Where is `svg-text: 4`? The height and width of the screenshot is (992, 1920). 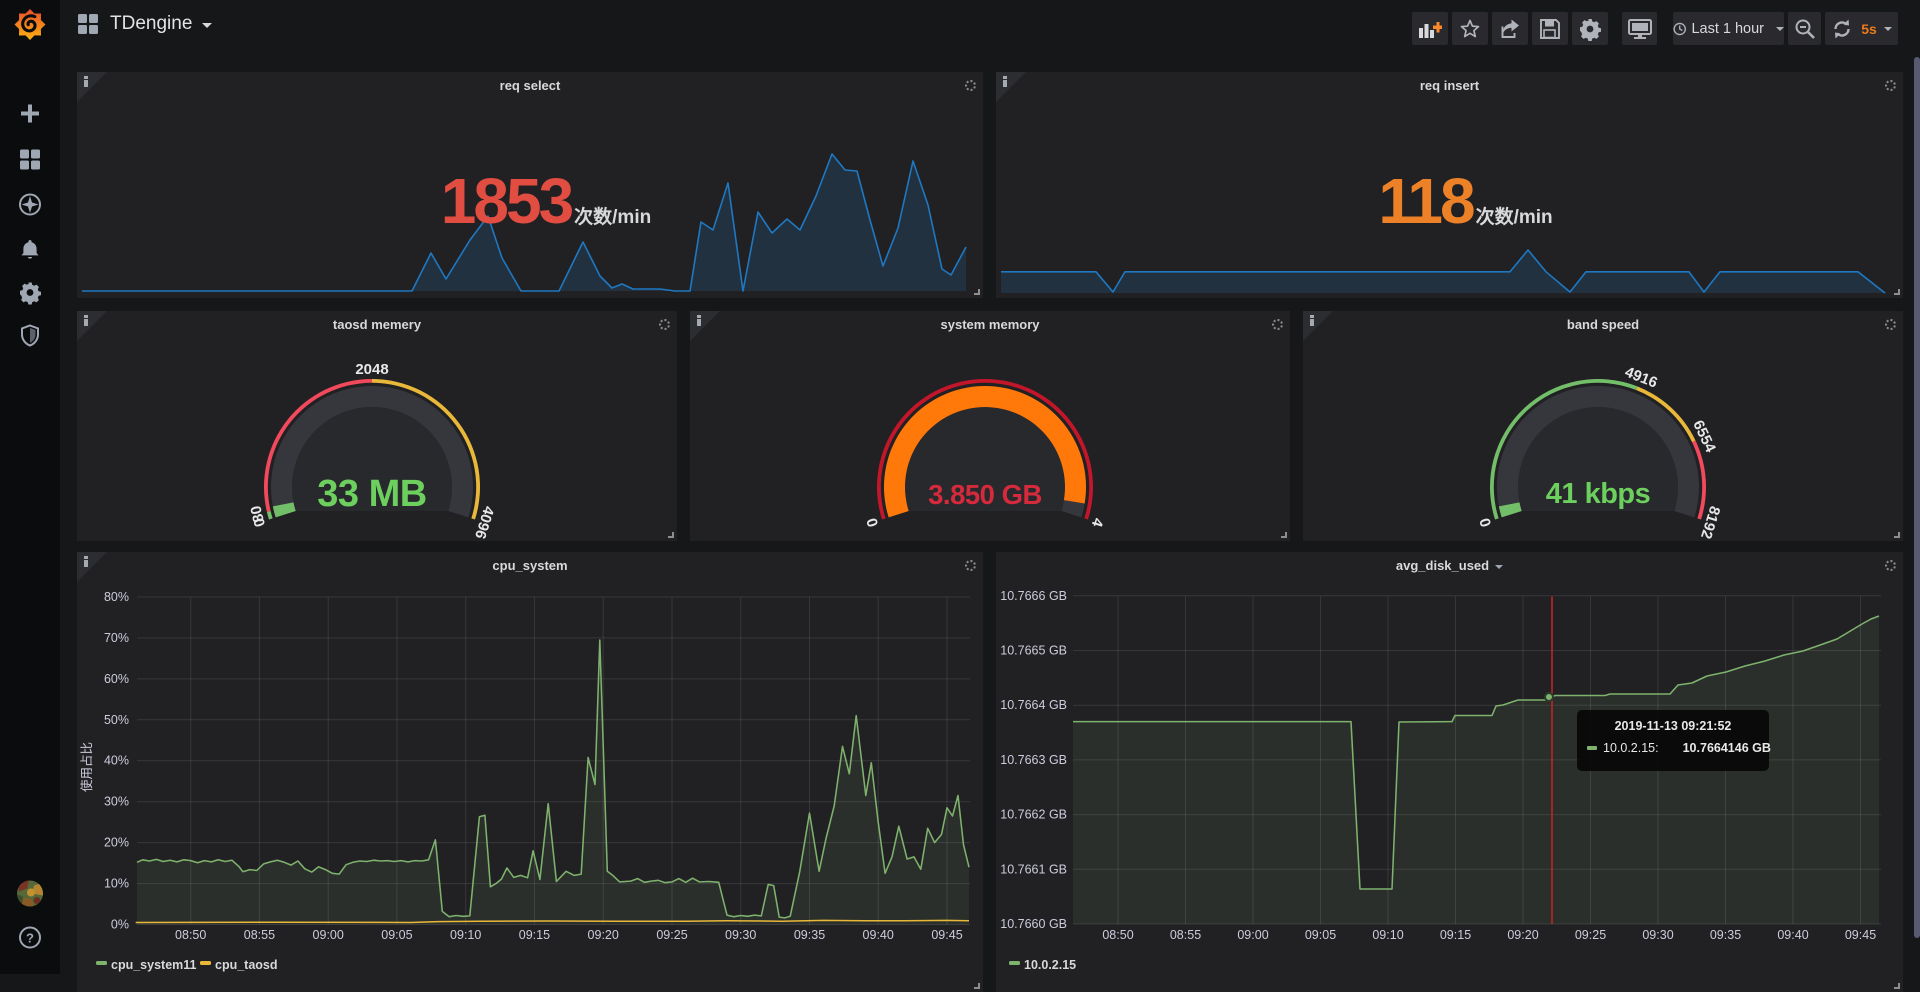
svg-text: 4 is located at coordinates (1097, 523).